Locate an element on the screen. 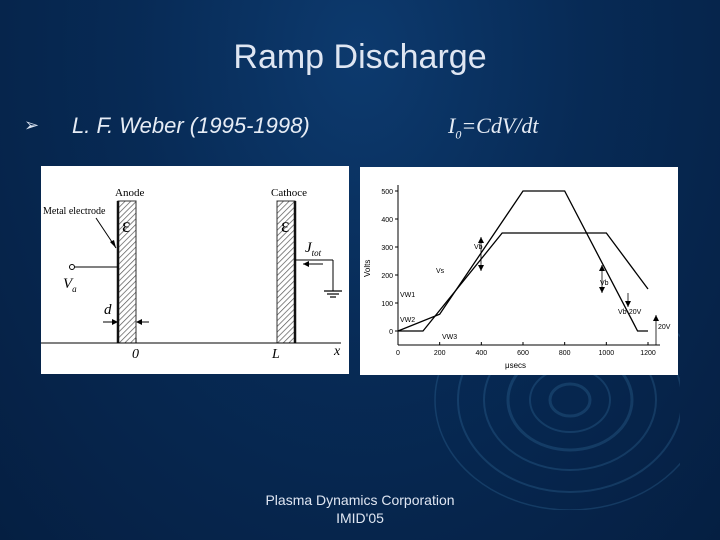 The image size is (720, 540). series-group is located at coordinates (523, 261).